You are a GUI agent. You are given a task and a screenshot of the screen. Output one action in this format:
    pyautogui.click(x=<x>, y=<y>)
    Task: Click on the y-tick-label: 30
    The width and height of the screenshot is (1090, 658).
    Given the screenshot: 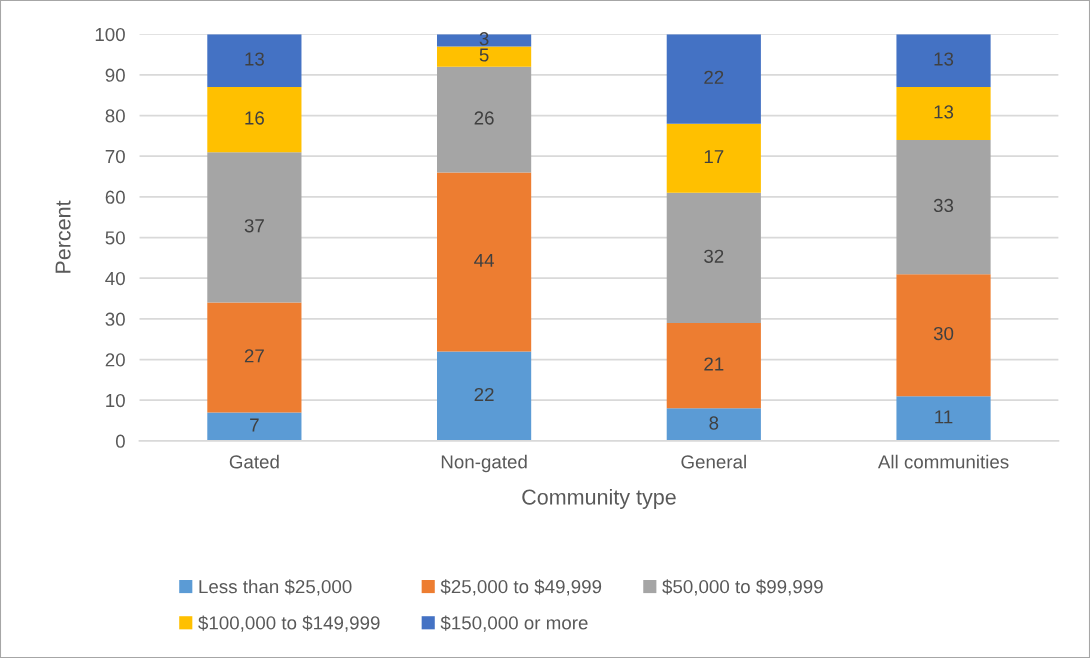 What is the action you would take?
    pyautogui.click(x=115, y=319)
    